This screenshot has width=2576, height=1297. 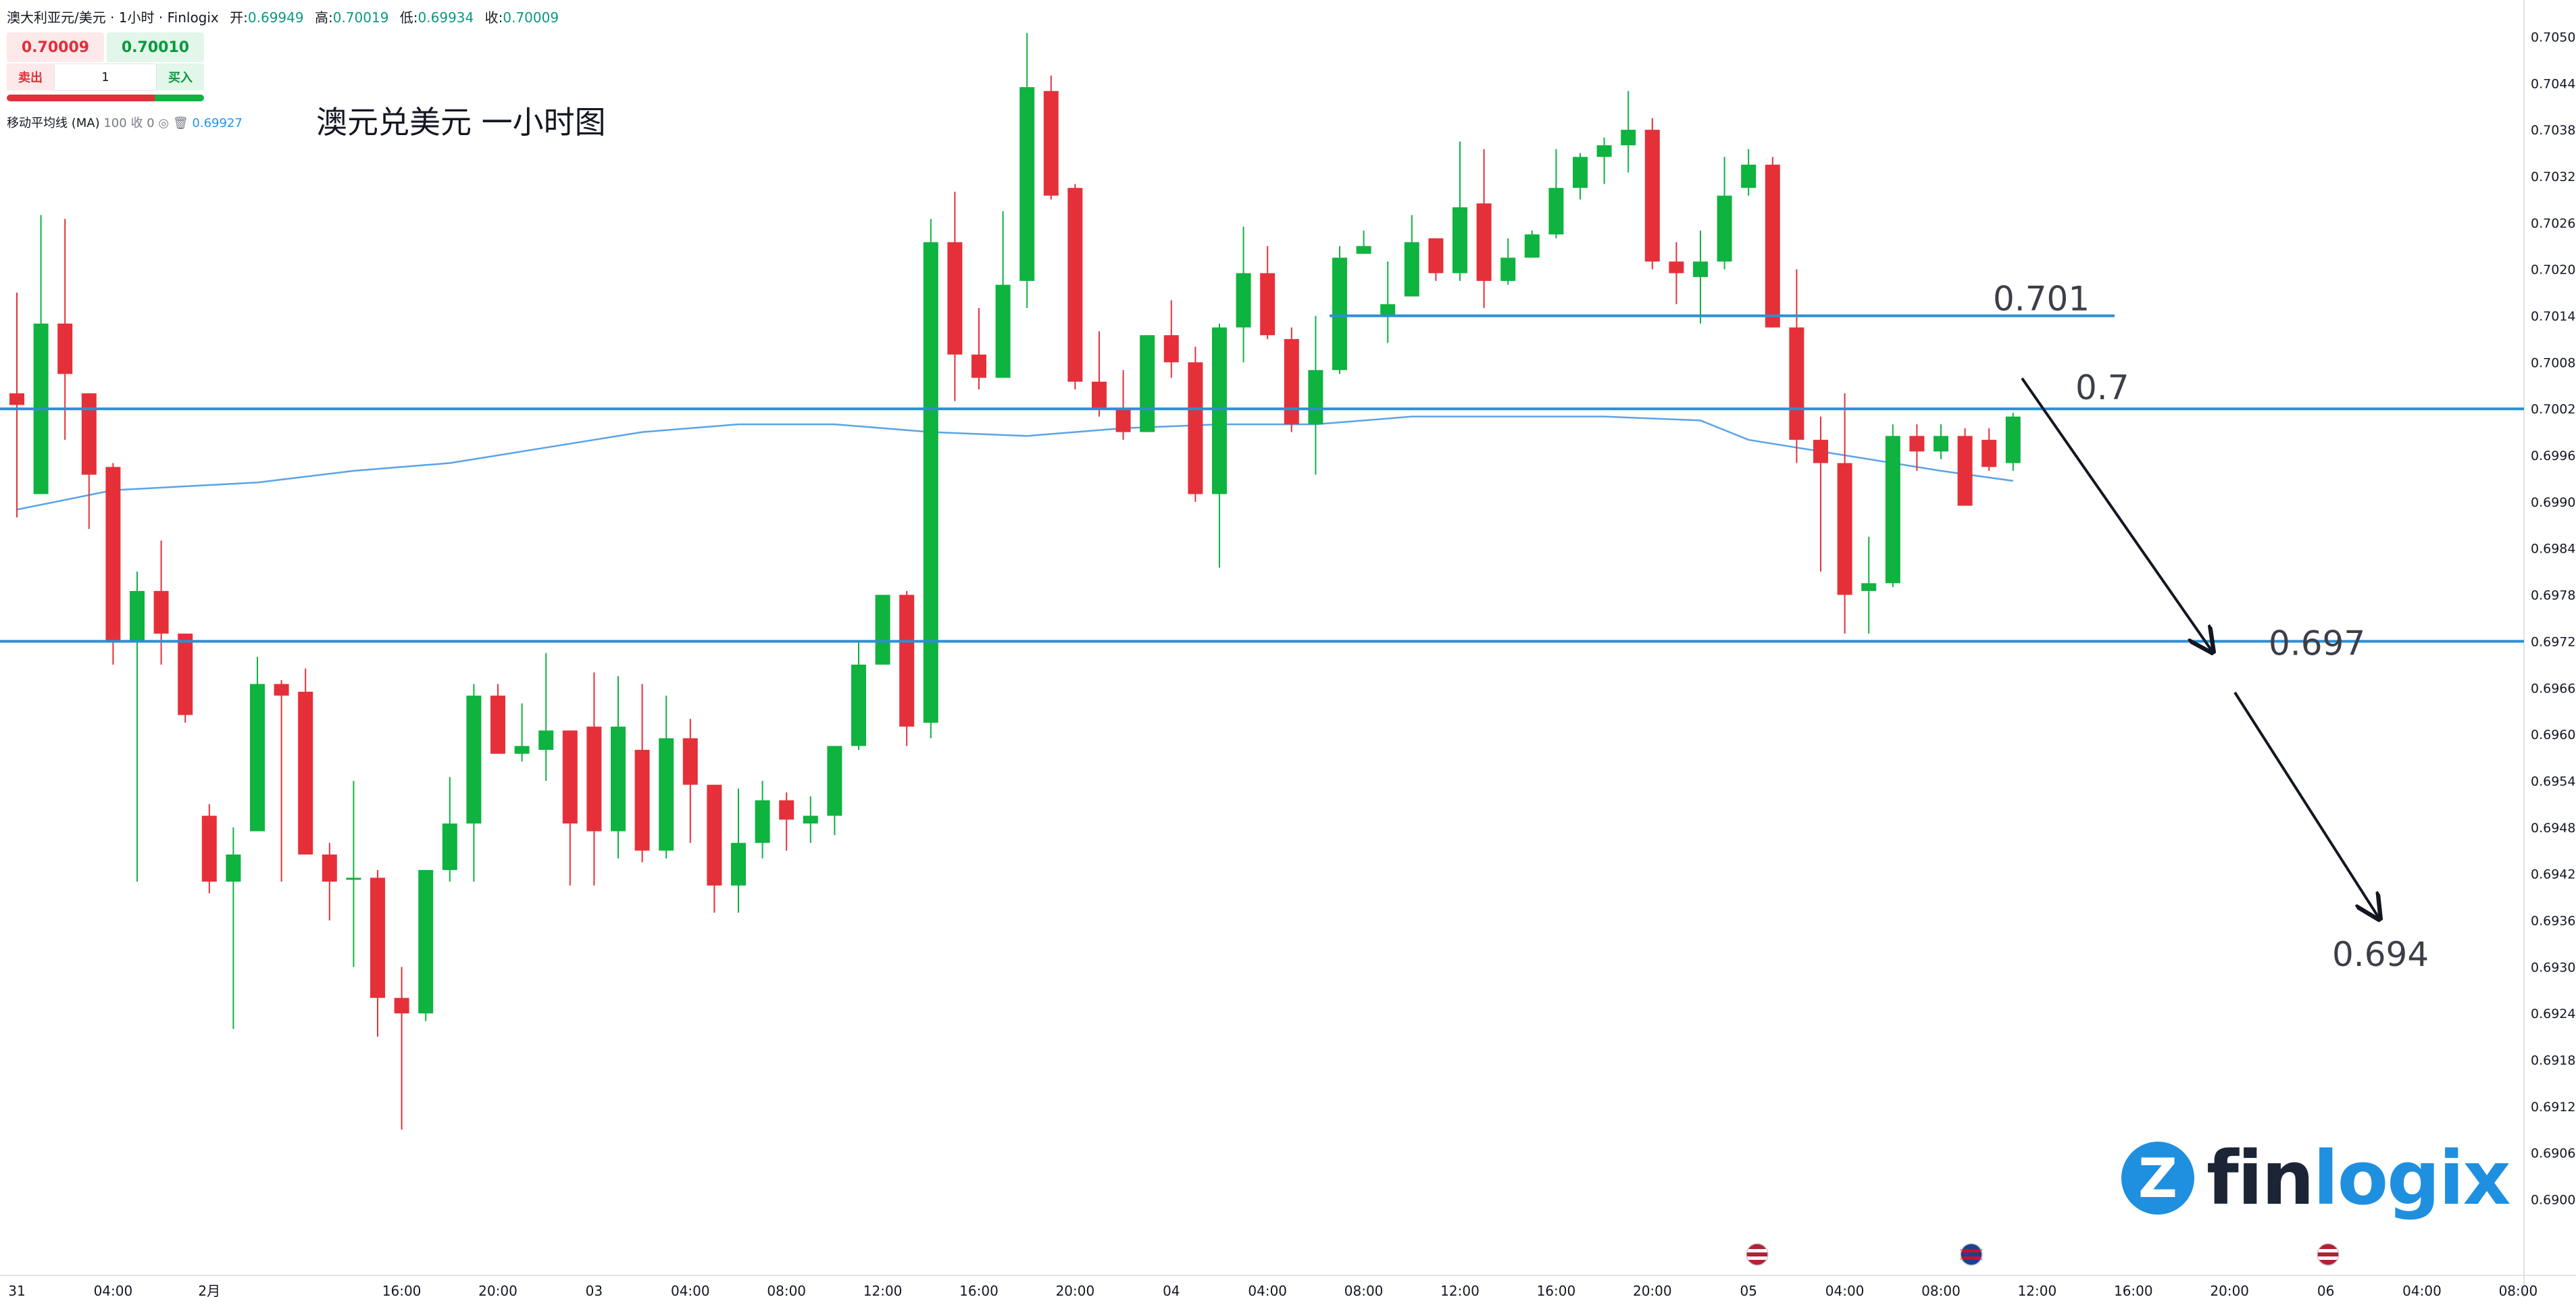 I want to click on open-label: 开:, so click(x=239, y=17).